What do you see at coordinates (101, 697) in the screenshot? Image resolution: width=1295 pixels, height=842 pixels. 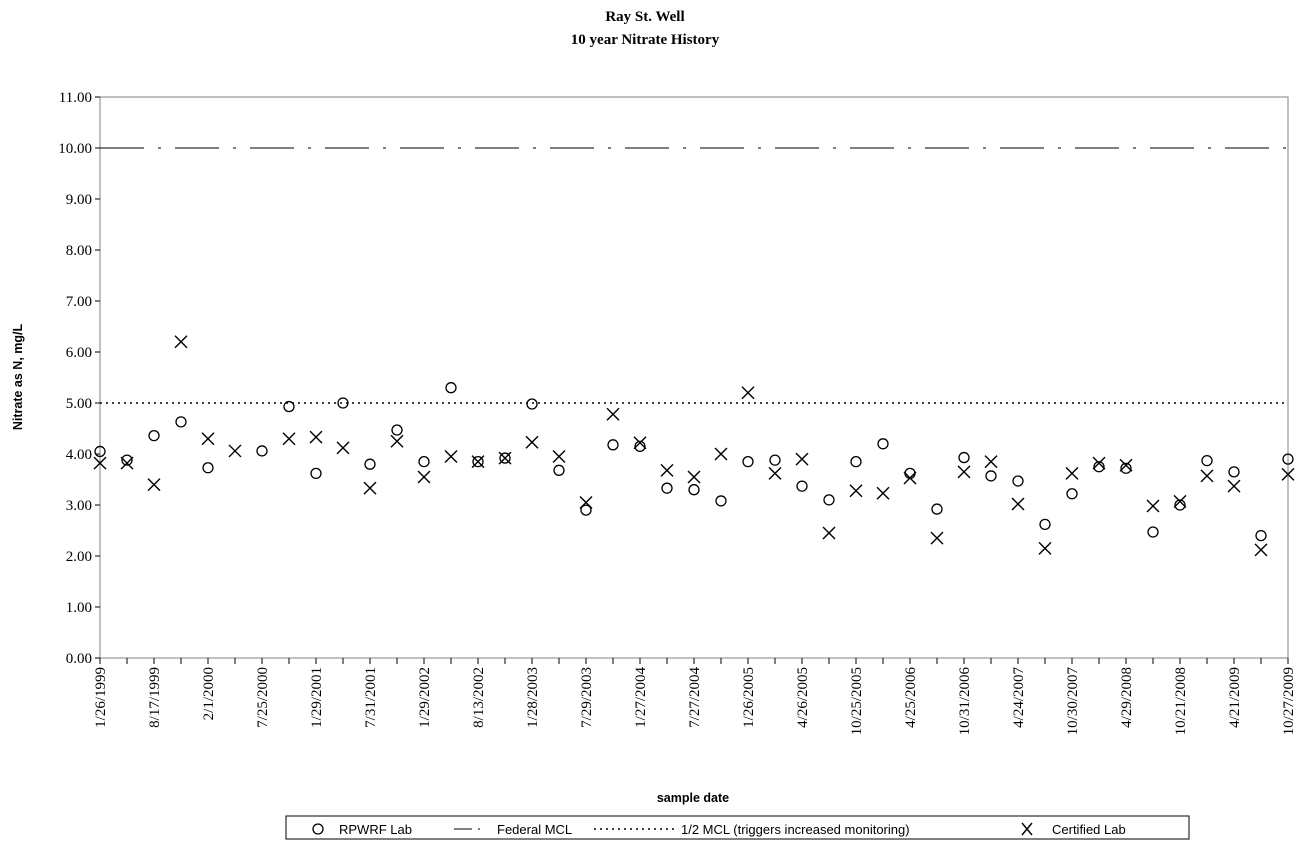 I see `x-tick-label: 1/26/1999` at bounding box center [101, 697].